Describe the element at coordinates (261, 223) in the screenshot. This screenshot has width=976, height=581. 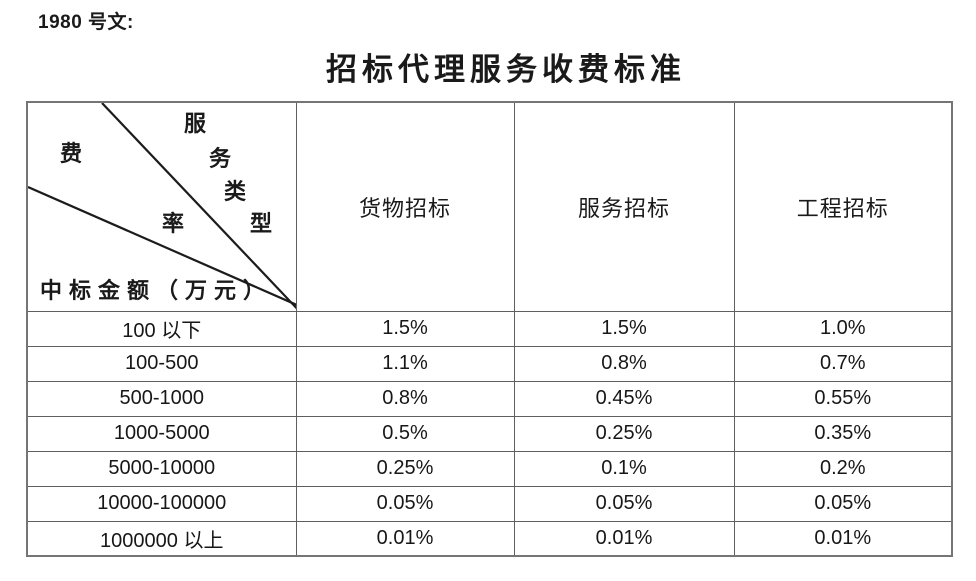
I see `corner-label-service-char: 型` at that location.